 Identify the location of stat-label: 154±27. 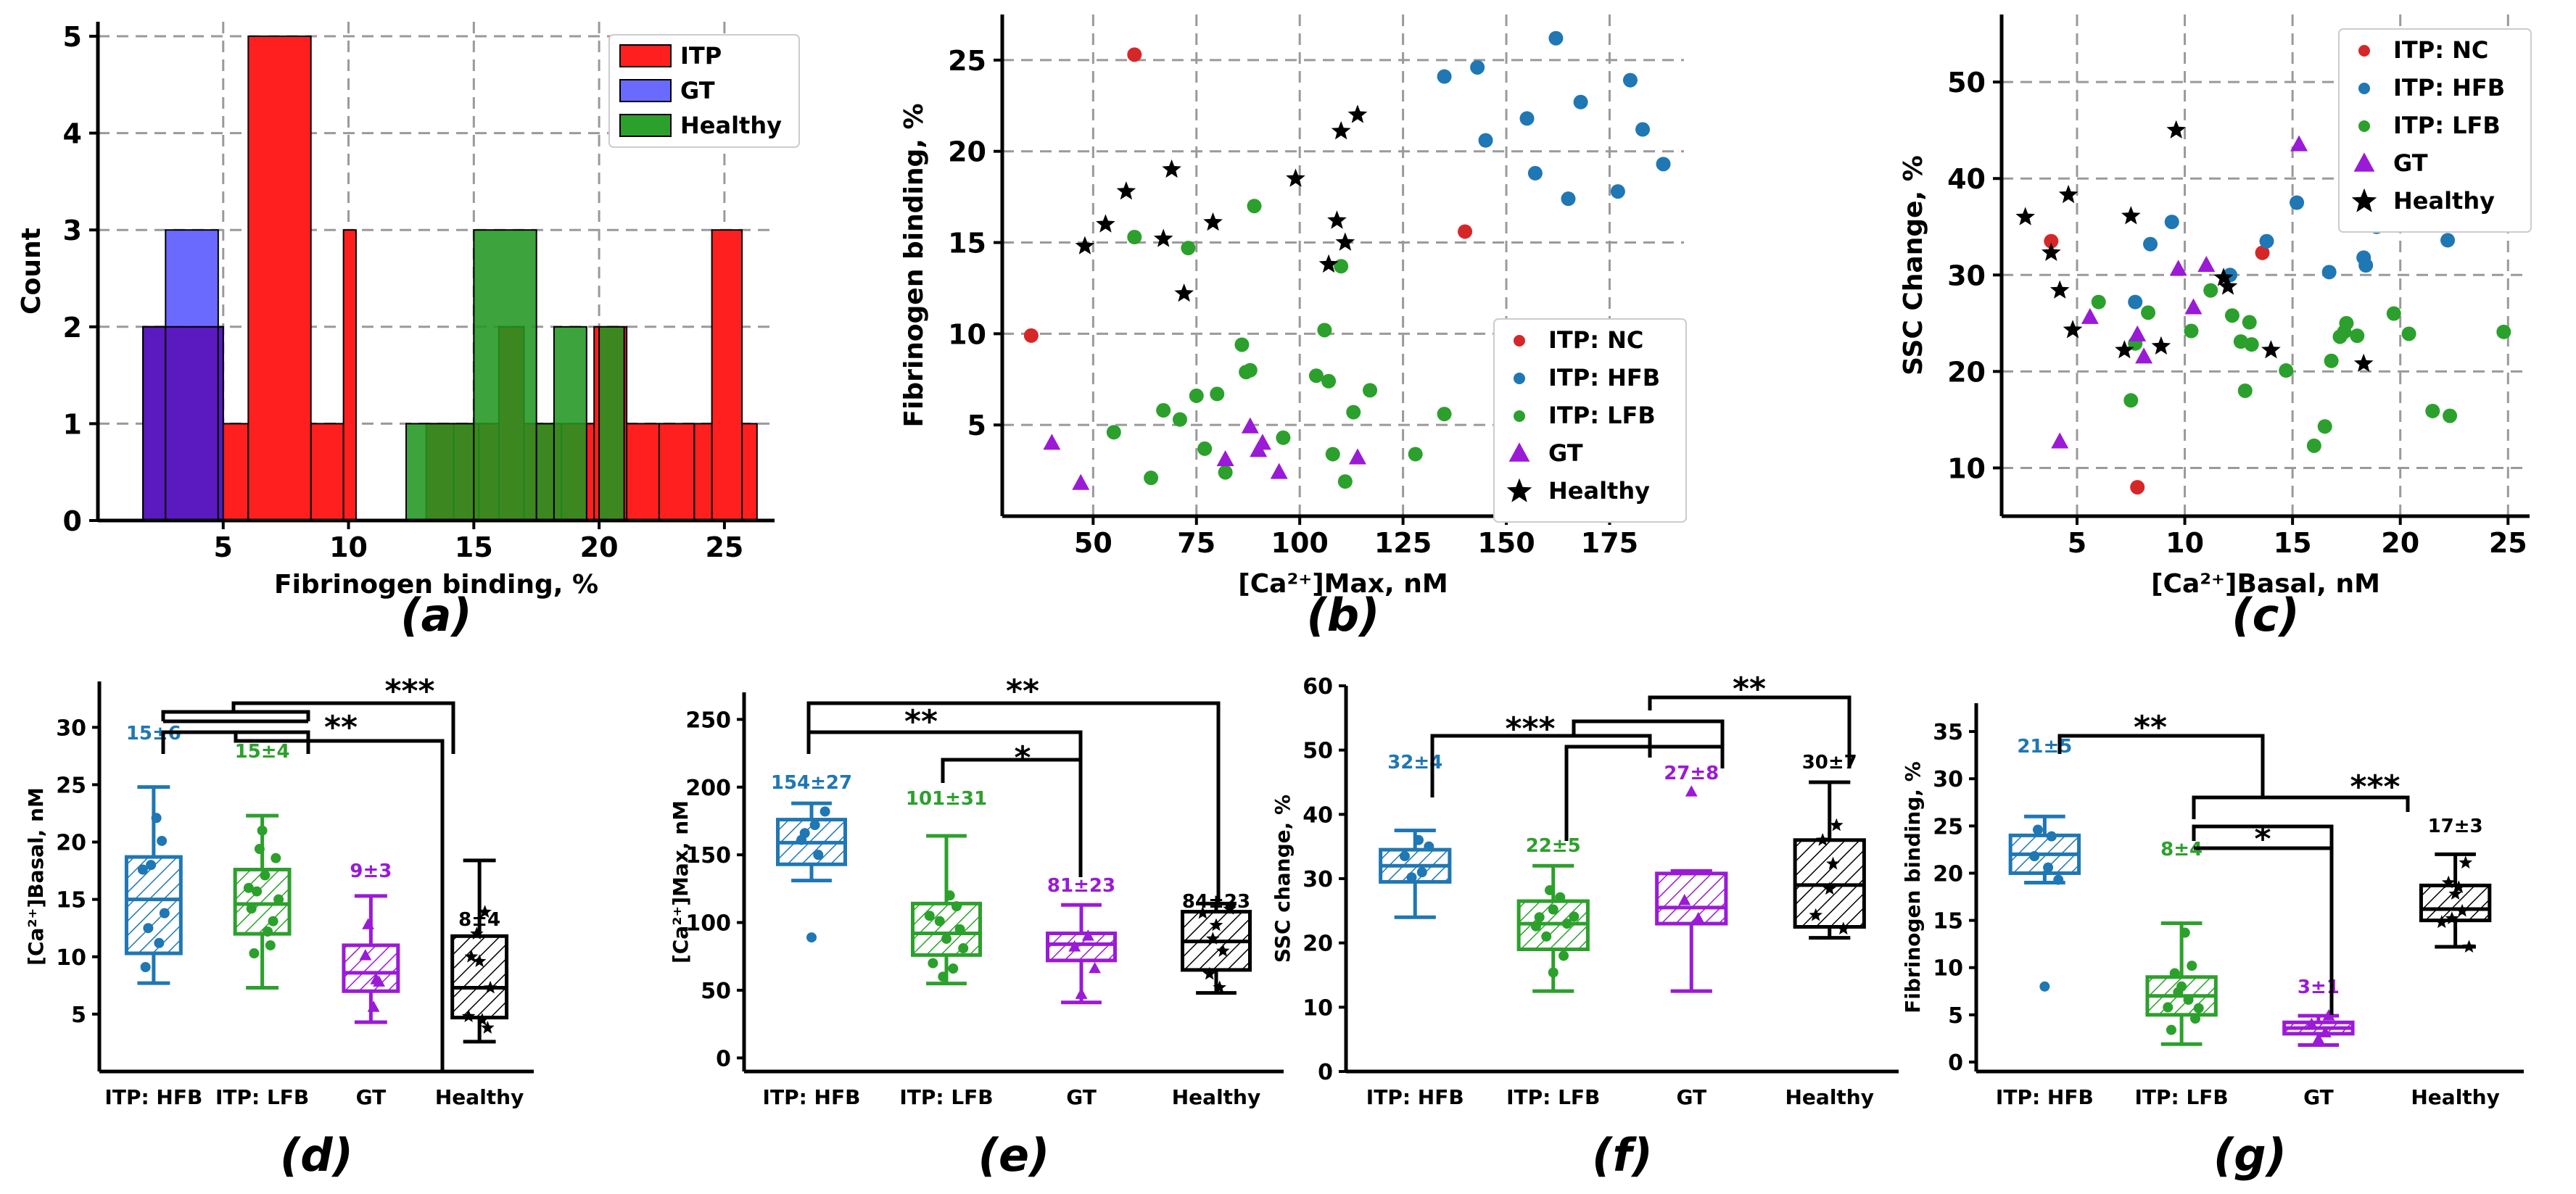
(811, 783).